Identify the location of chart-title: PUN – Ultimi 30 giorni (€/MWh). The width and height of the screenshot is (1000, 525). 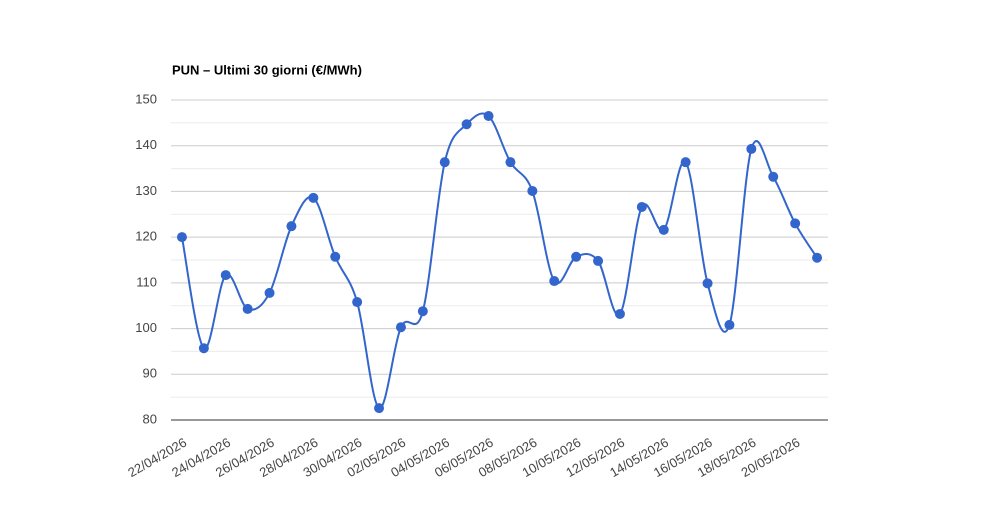
(267, 69).